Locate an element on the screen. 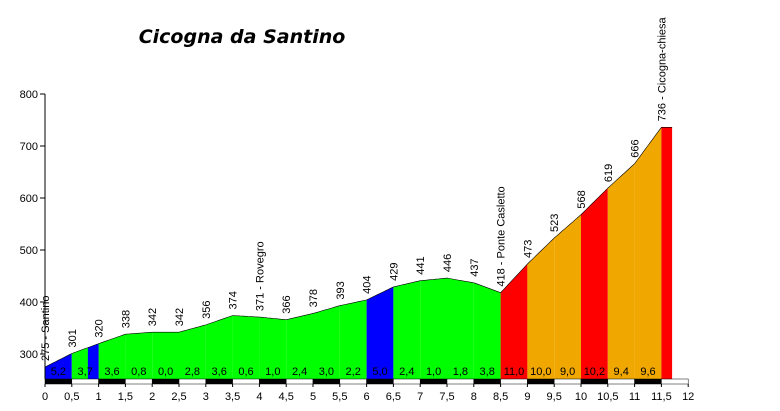 This screenshot has width=780, height=411. chart-title: Cicogna da Santino is located at coordinates (242, 37).